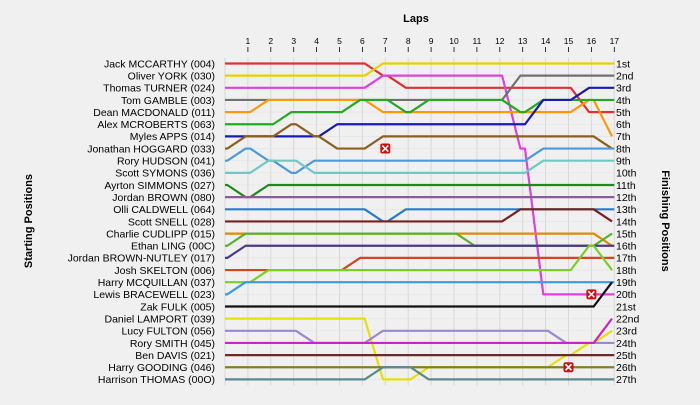 Image resolution: width=700 pixels, height=405 pixels. Describe the element at coordinates (175, 356) in the screenshot. I see `start-position-label: Ben DAVIS (021)` at that location.